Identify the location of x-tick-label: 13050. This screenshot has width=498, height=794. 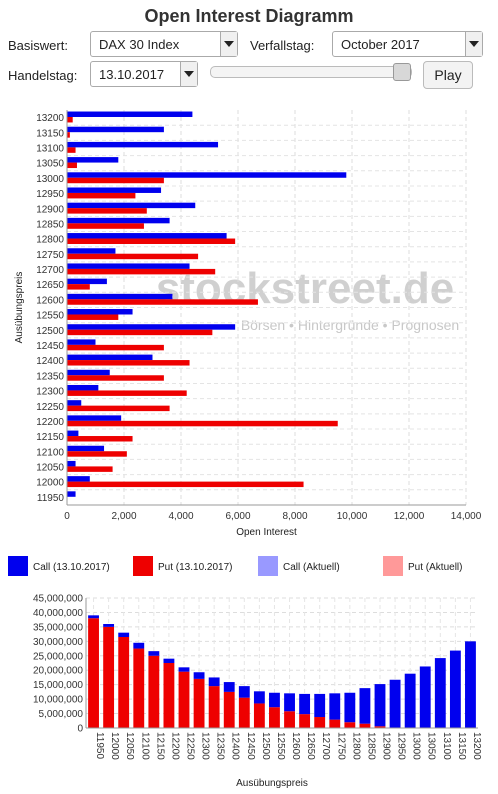
(431, 746).